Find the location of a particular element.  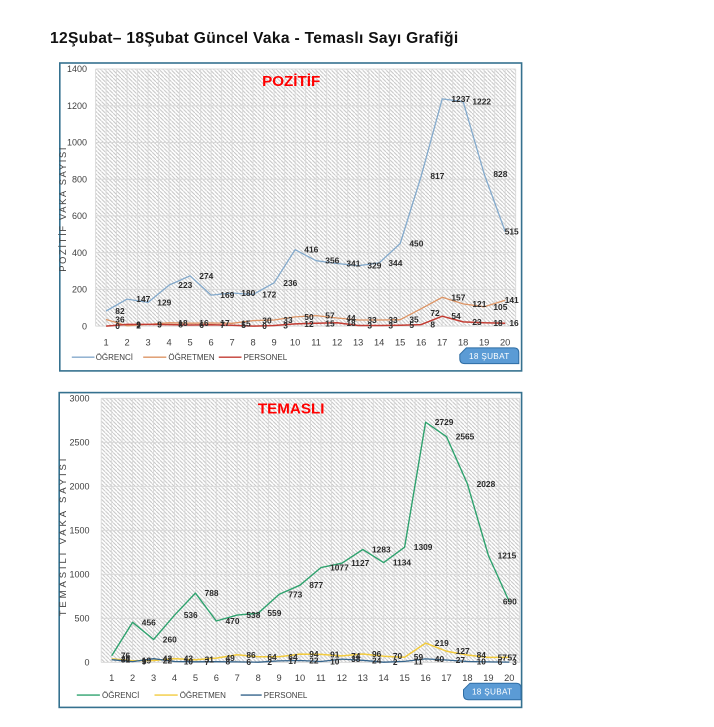

svg-text: 33 is located at coordinates (372, 320).